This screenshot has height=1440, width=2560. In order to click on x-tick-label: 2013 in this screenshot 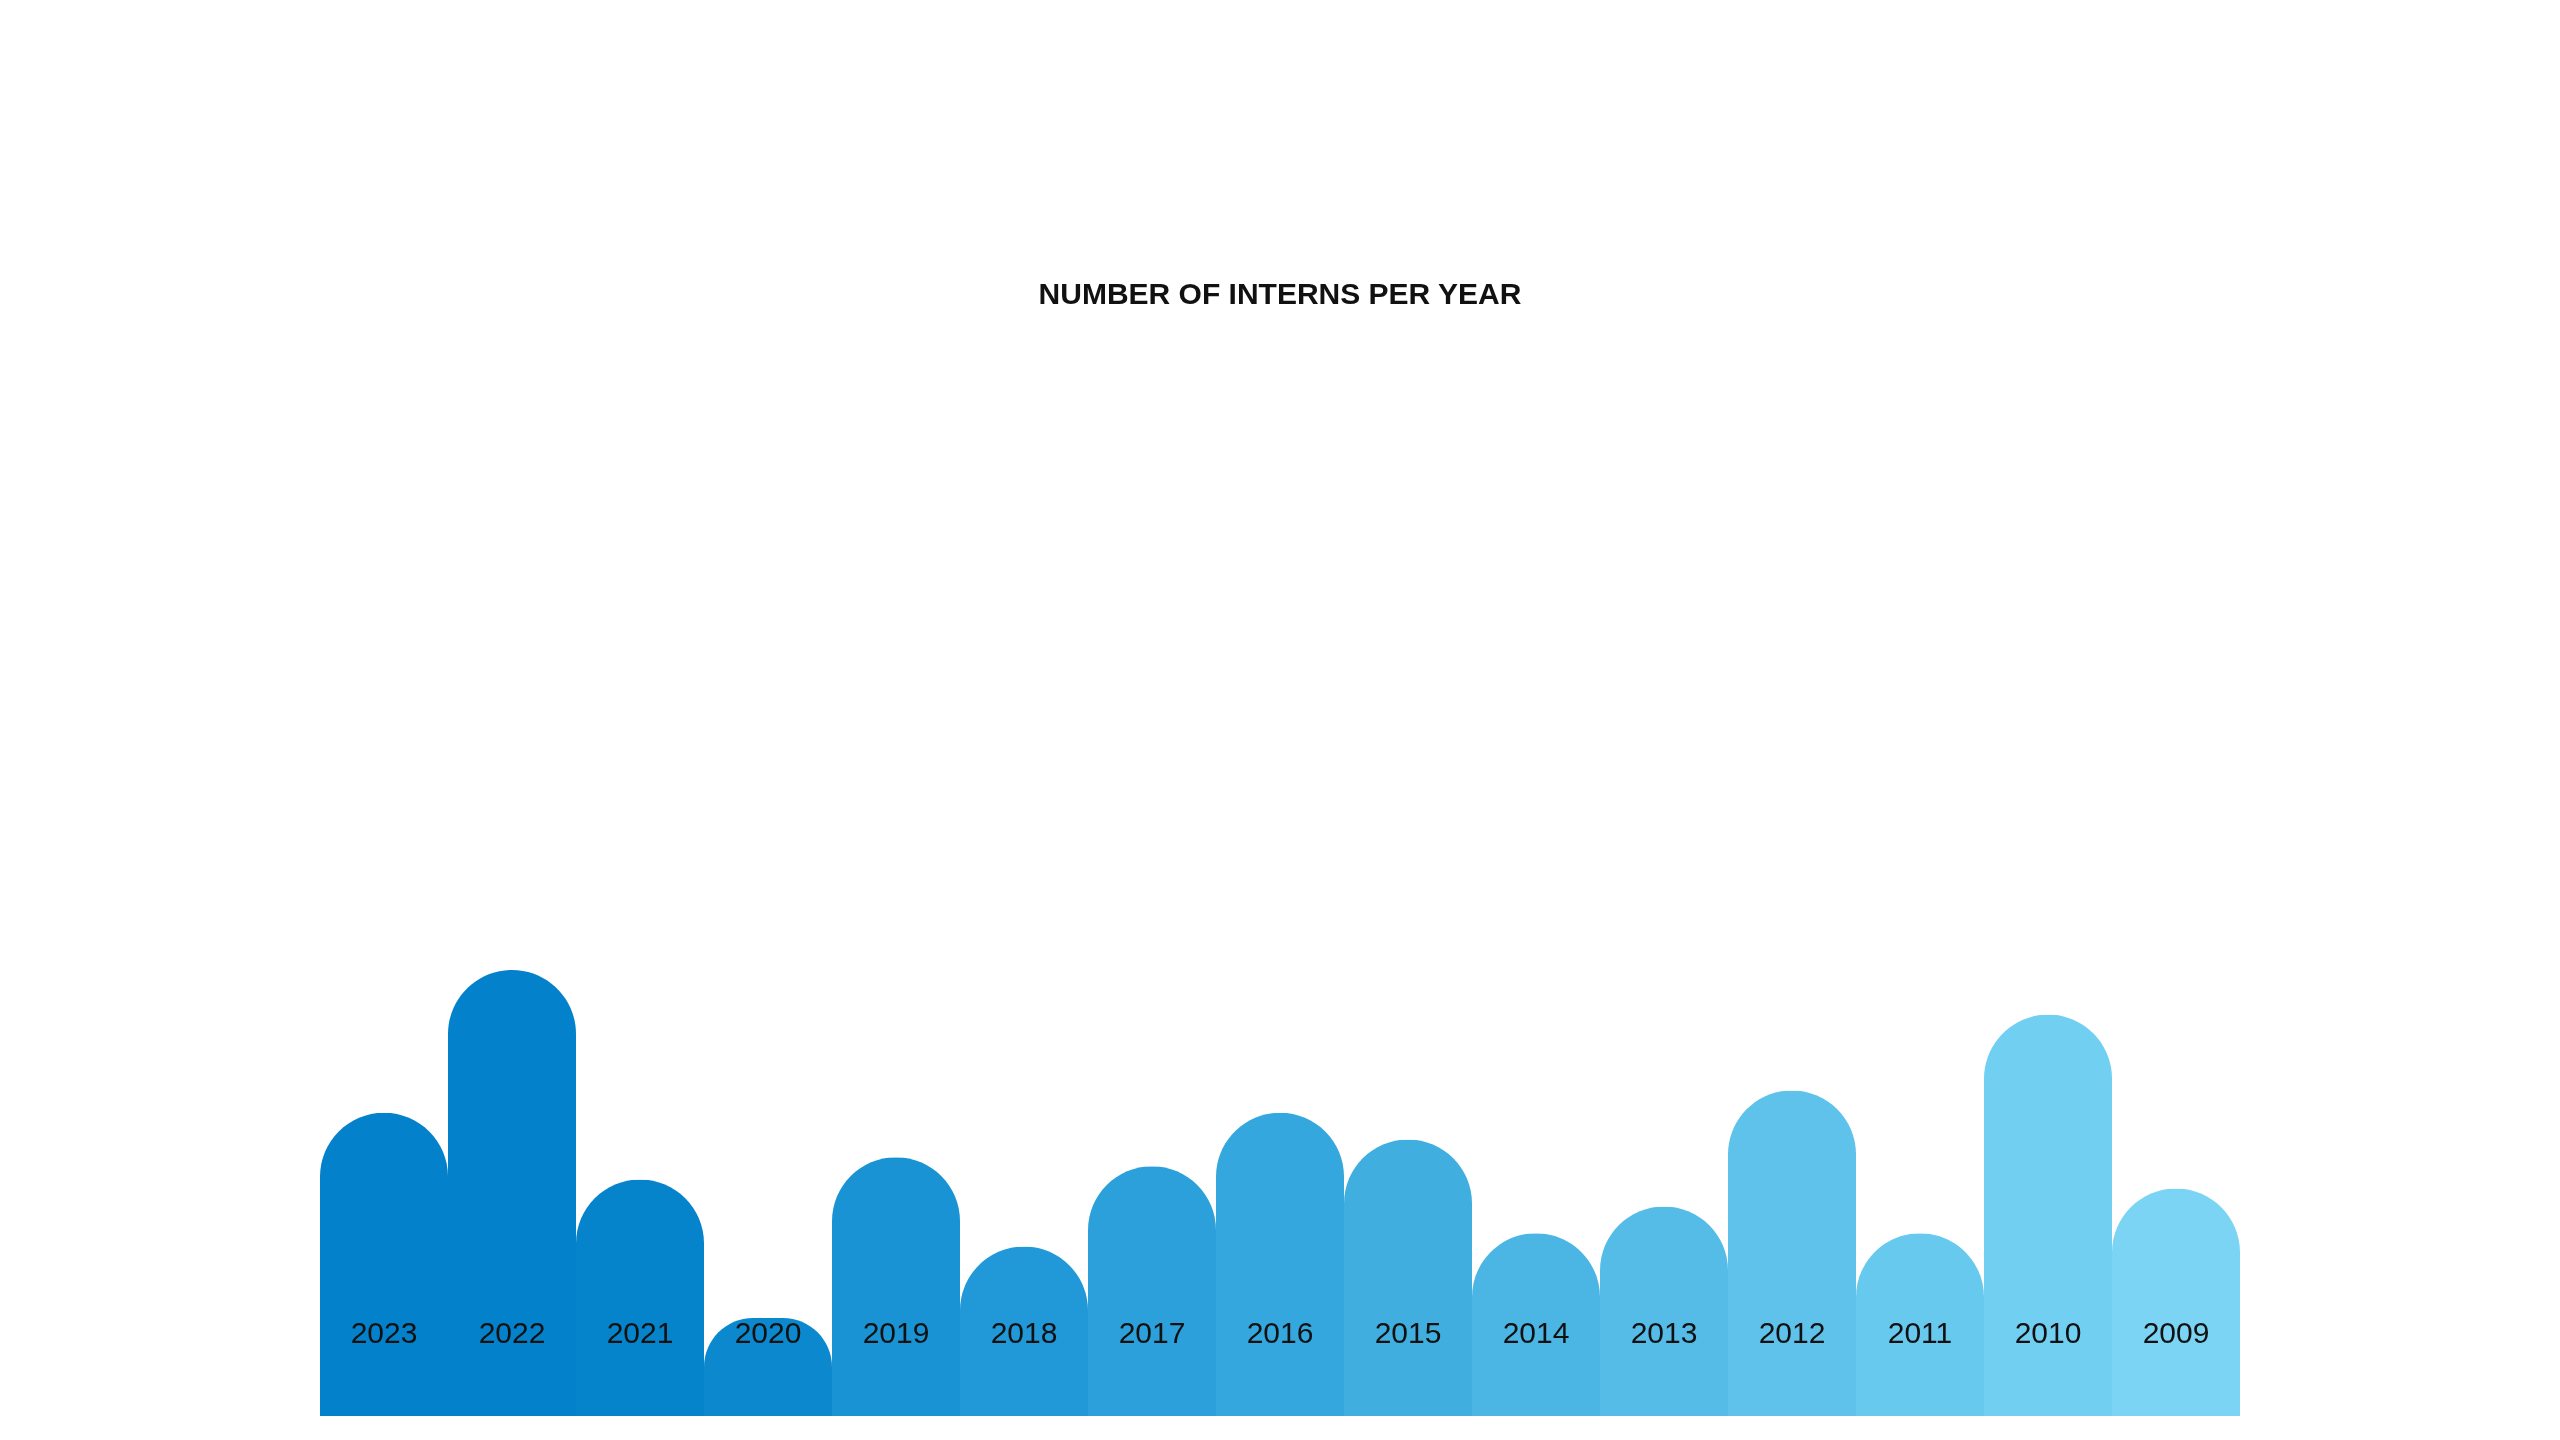, I will do `click(1664, 1332)`.